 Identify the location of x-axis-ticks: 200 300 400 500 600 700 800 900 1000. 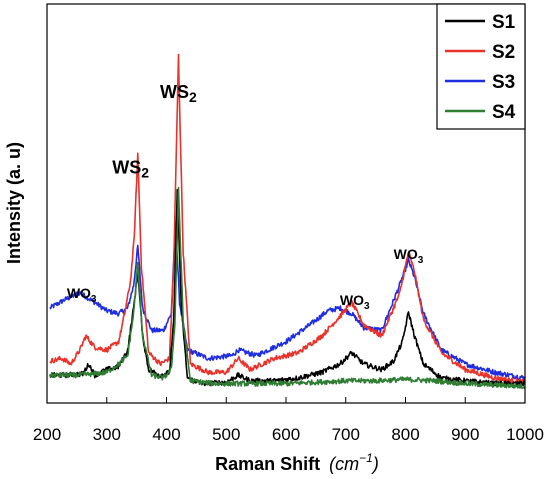
(288, 420).